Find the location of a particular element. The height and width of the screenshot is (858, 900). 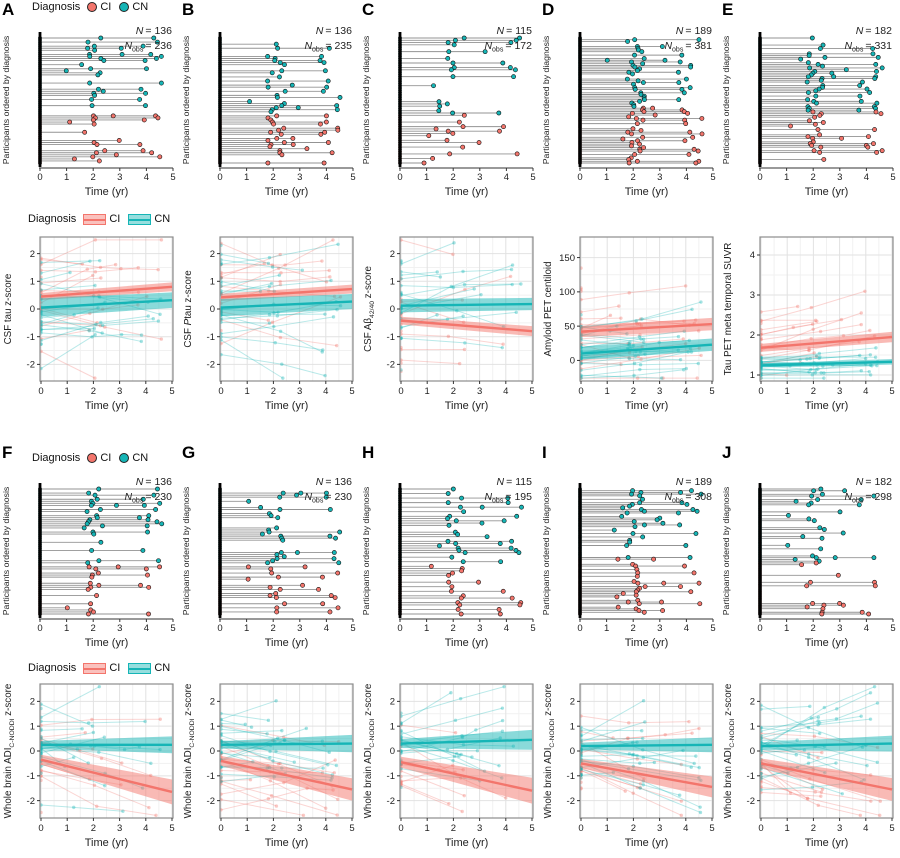

n-label: N = 115 is located at coordinates (515, 482).